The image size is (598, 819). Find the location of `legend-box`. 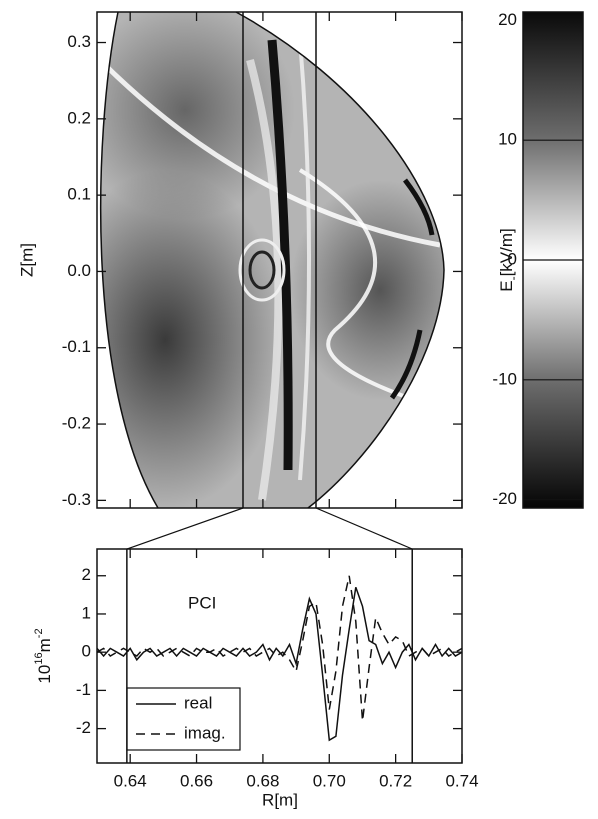

legend-box is located at coordinates (183, 719).